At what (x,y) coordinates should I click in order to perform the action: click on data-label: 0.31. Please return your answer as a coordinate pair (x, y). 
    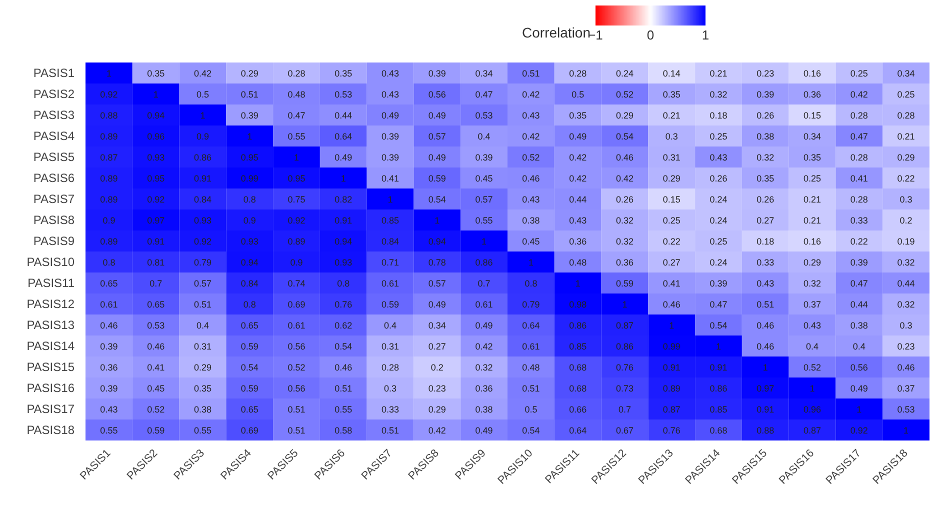
    Looking at the image, I should click on (671, 157).